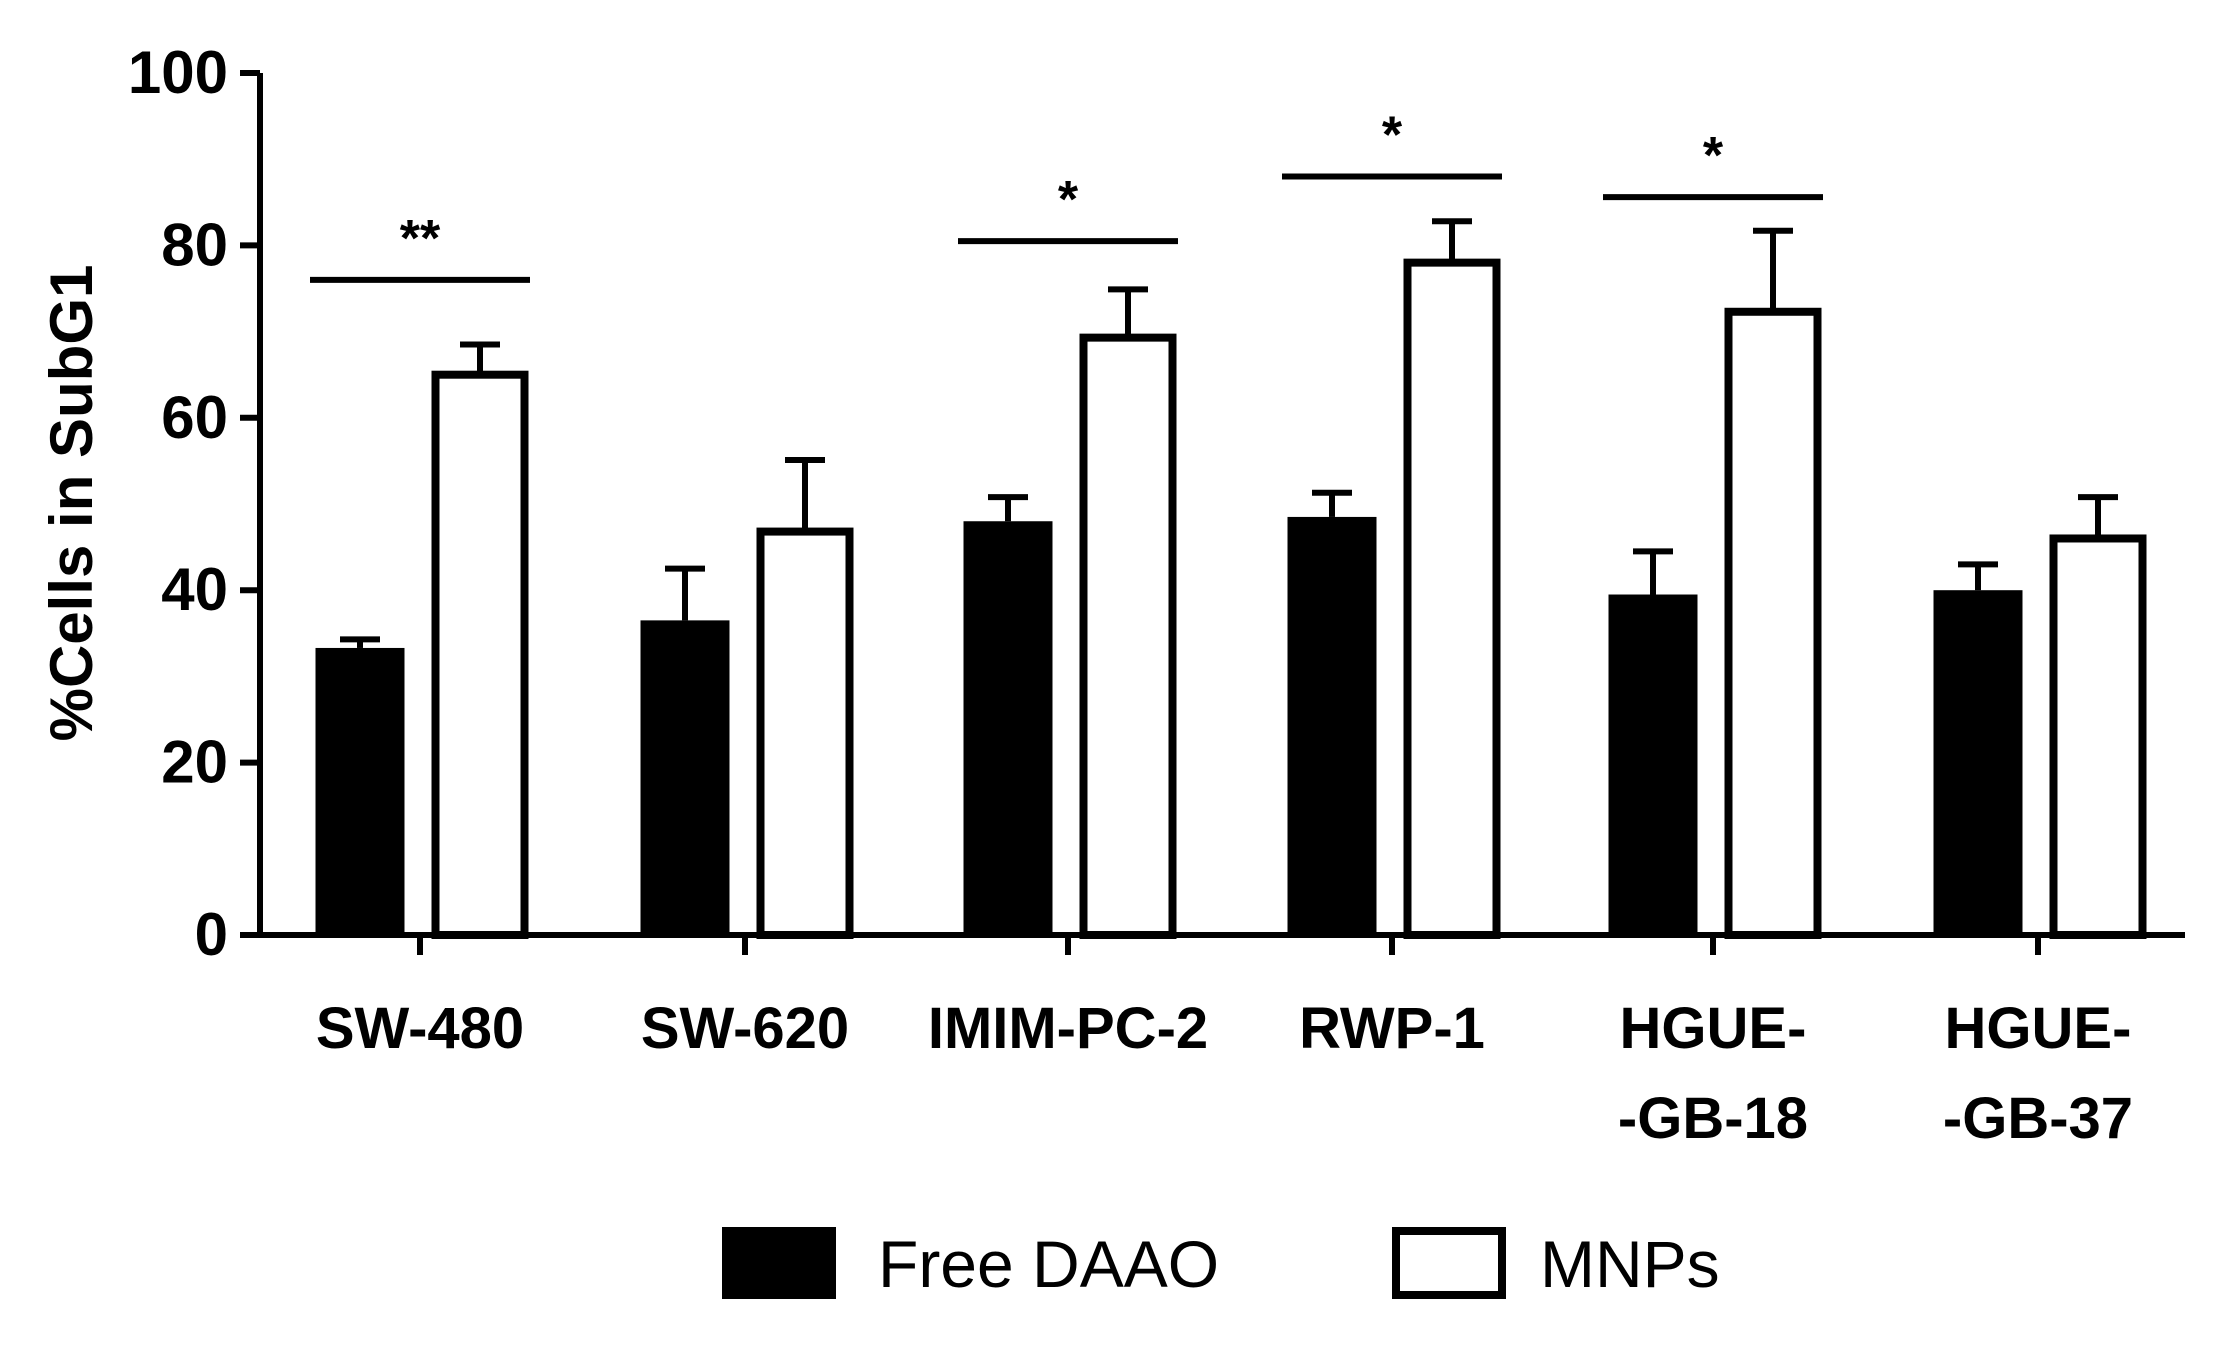 This screenshot has height=1356, width=2213. Describe the element at coordinates (71, 503) in the screenshot. I see `y-axis-label: %Cells in SubG1` at that location.